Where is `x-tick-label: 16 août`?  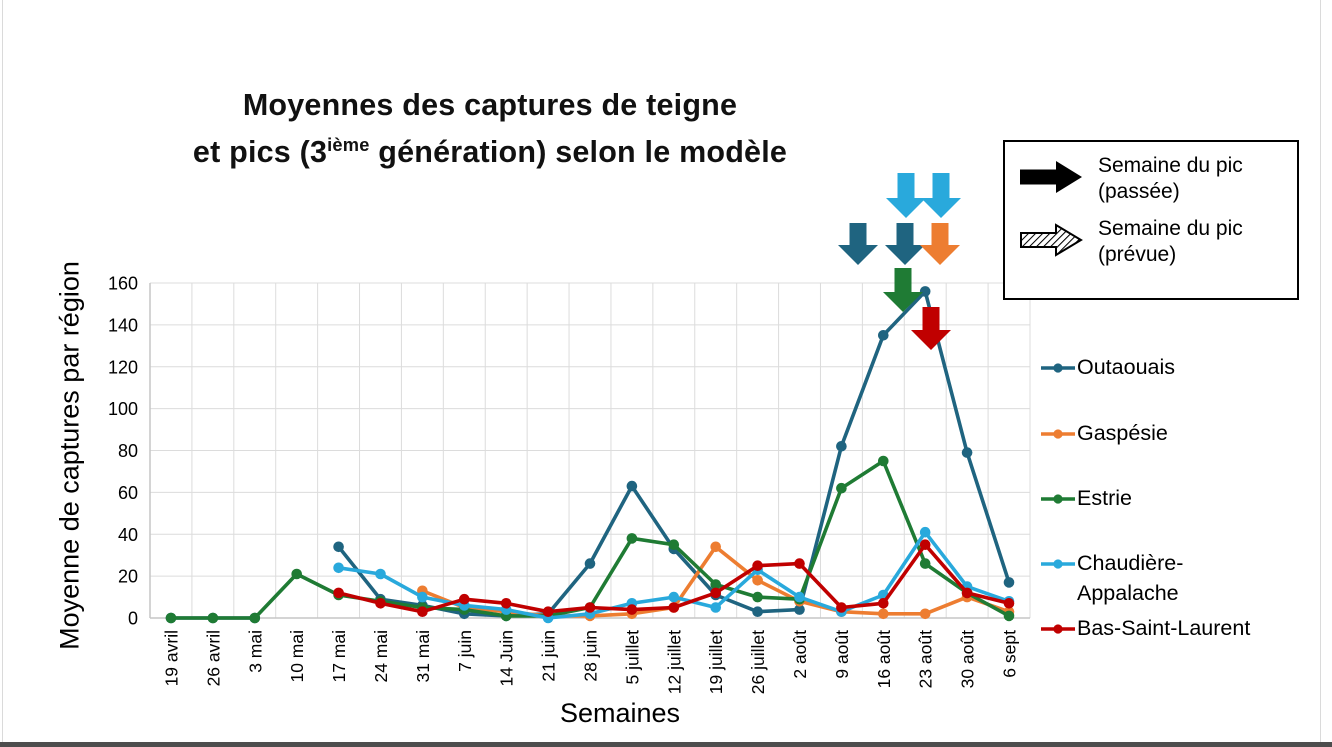
x-tick-label: 16 août is located at coordinates (884, 659).